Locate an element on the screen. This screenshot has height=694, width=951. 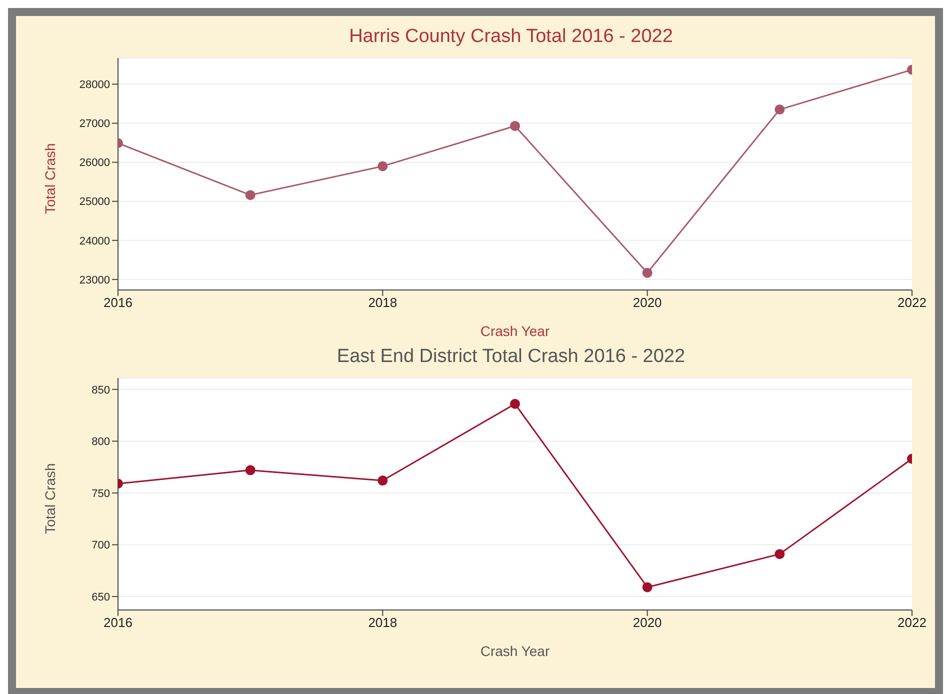
y-tick-label: 24000 is located at coordinates (94, 241).